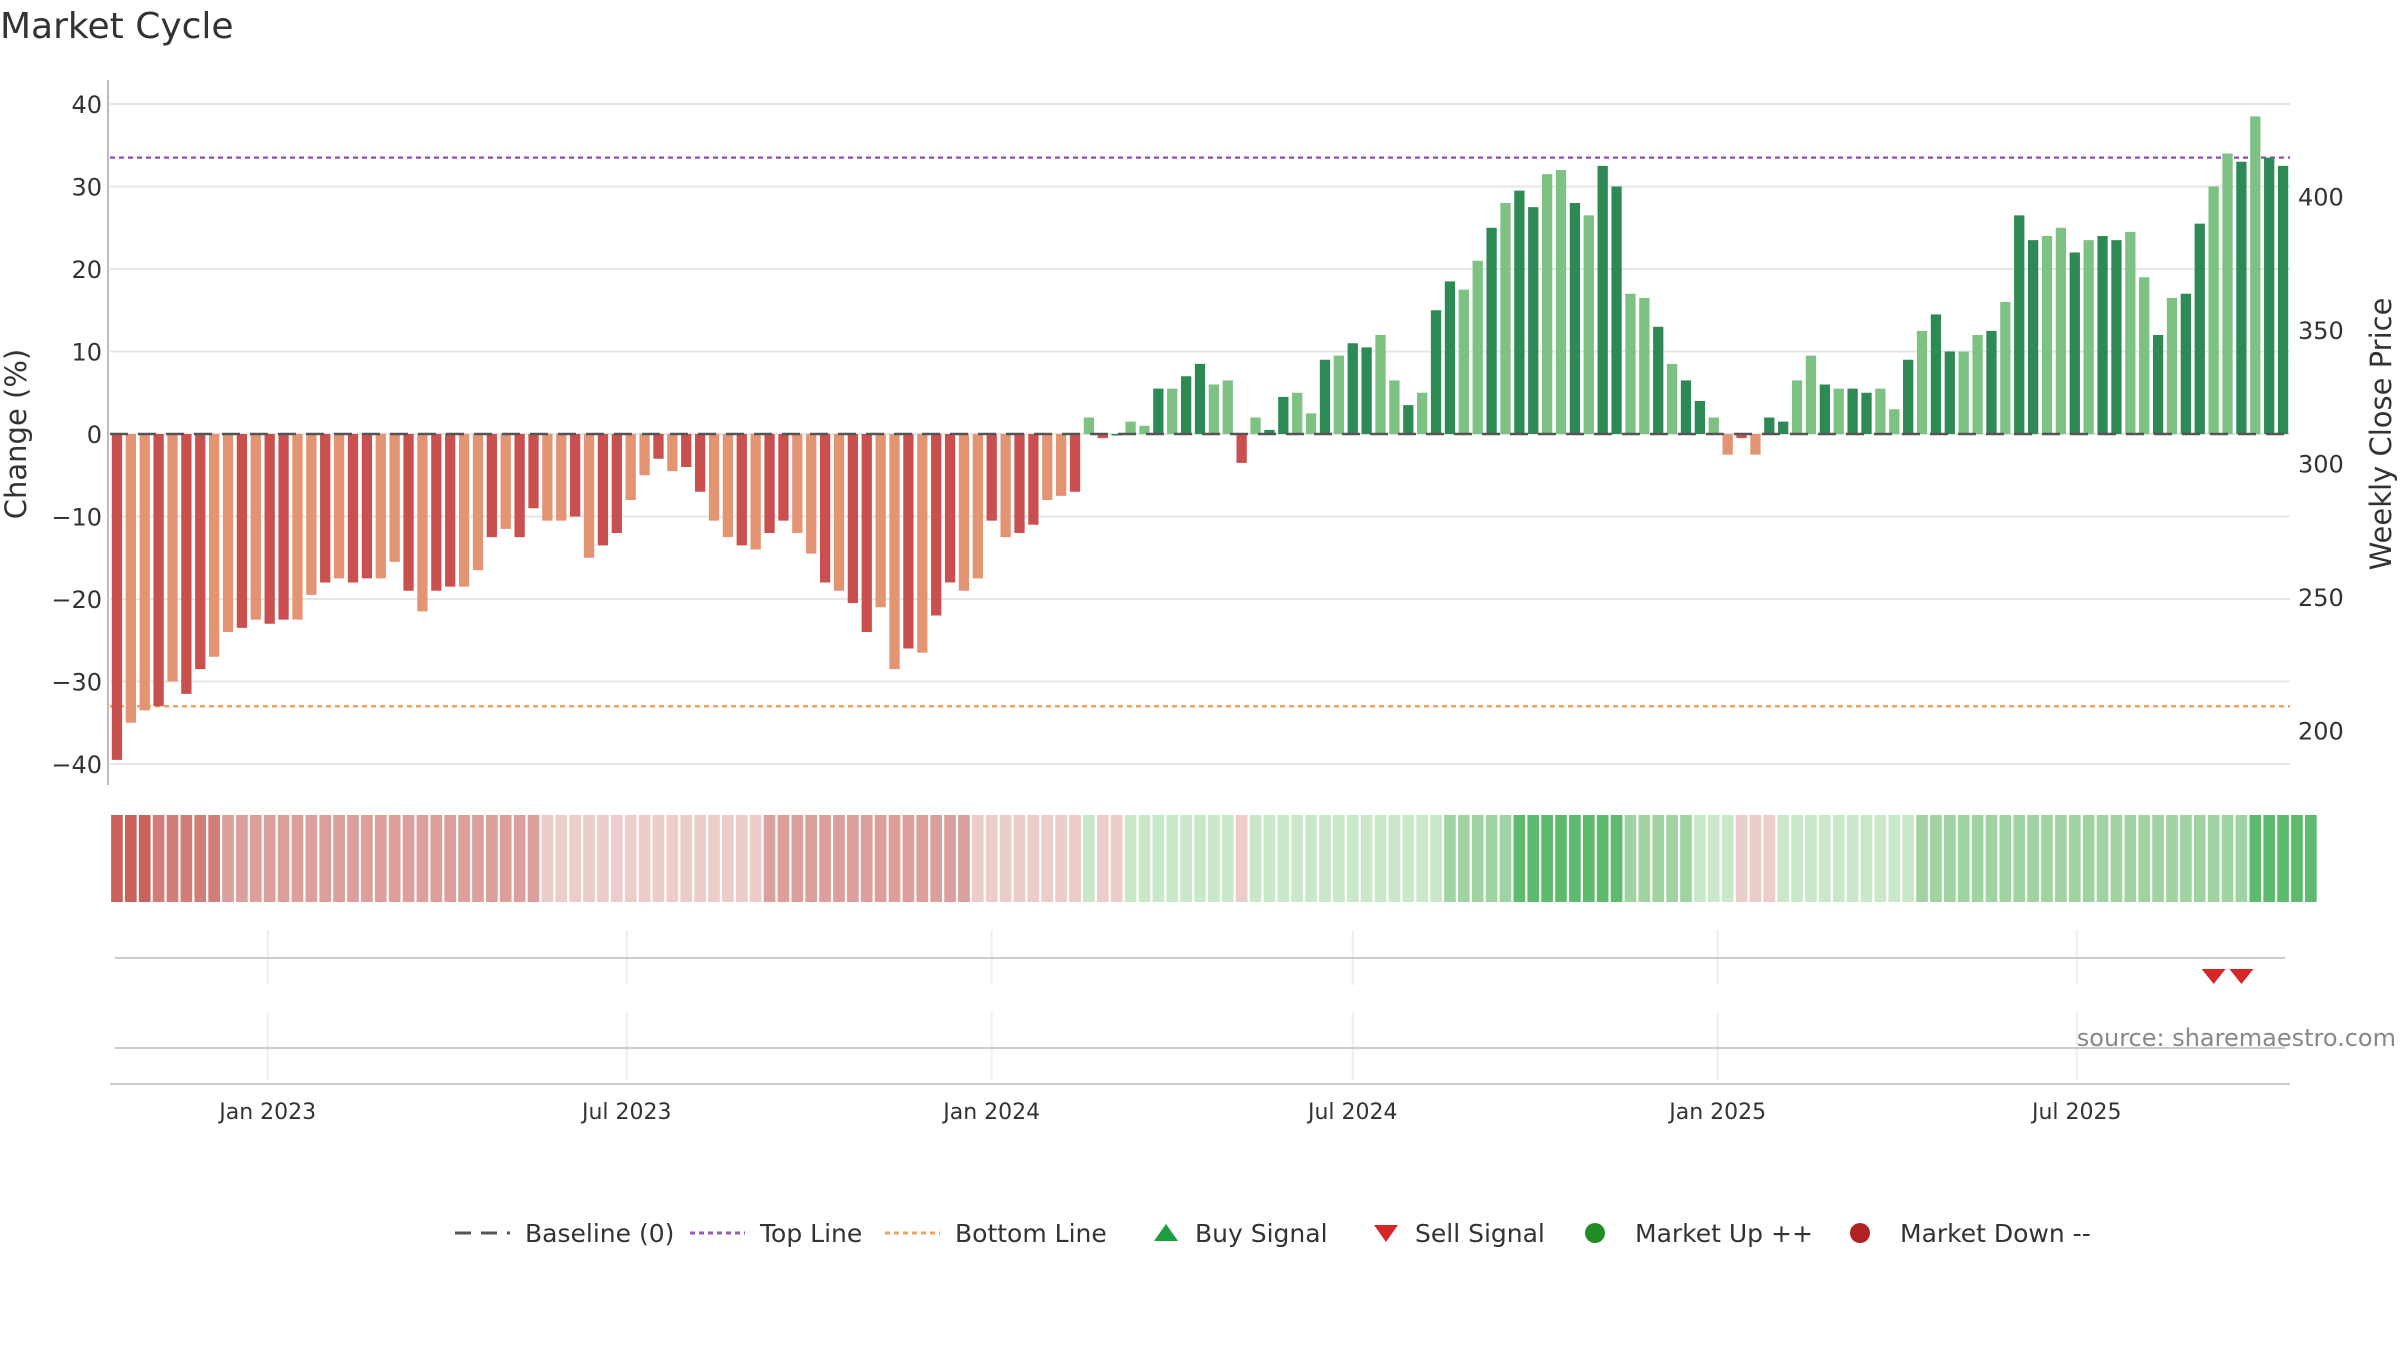  I want to click on signals-panel, so click(1200, 1005).